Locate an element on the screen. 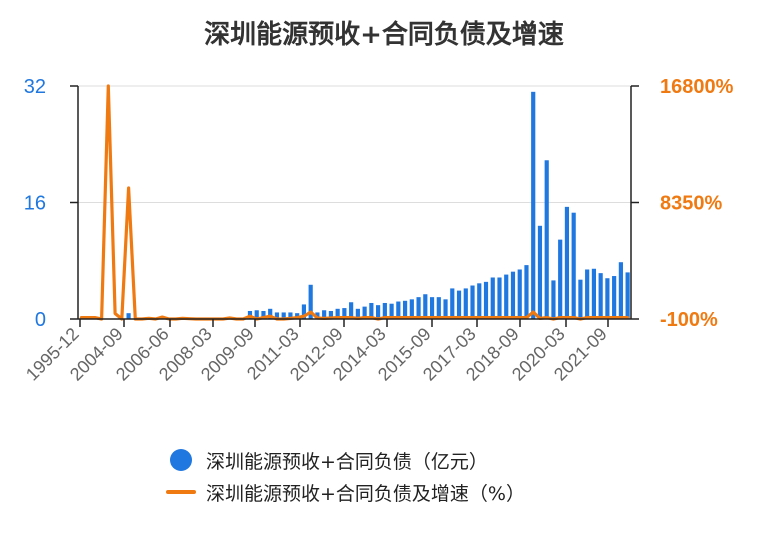  legend-item-bar: 深圳能源预收+合同负债（亿元） is located at coordinates (347, 460).